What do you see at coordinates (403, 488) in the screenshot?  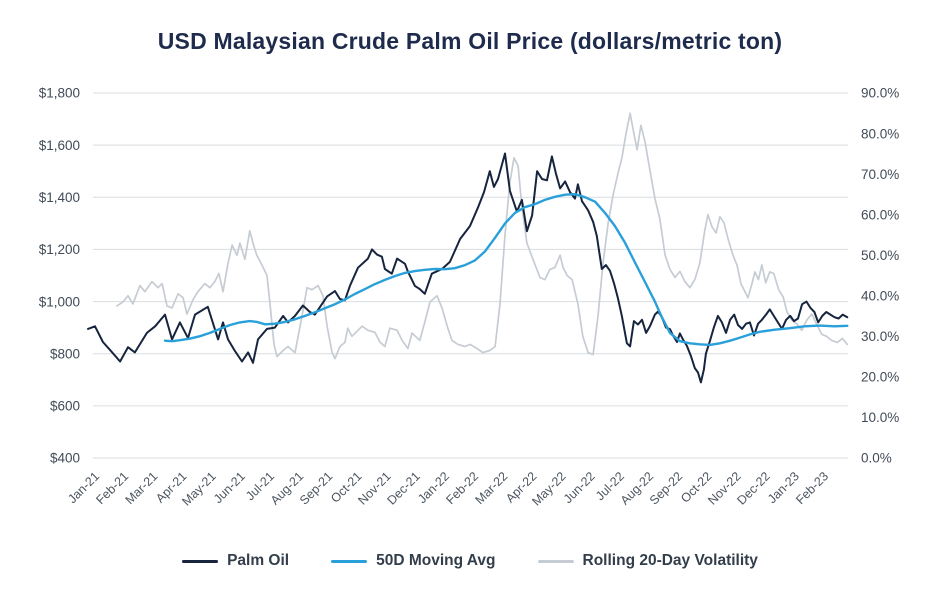 I see `x-tick-label: Dec-21` at bounding box center [403, 488].